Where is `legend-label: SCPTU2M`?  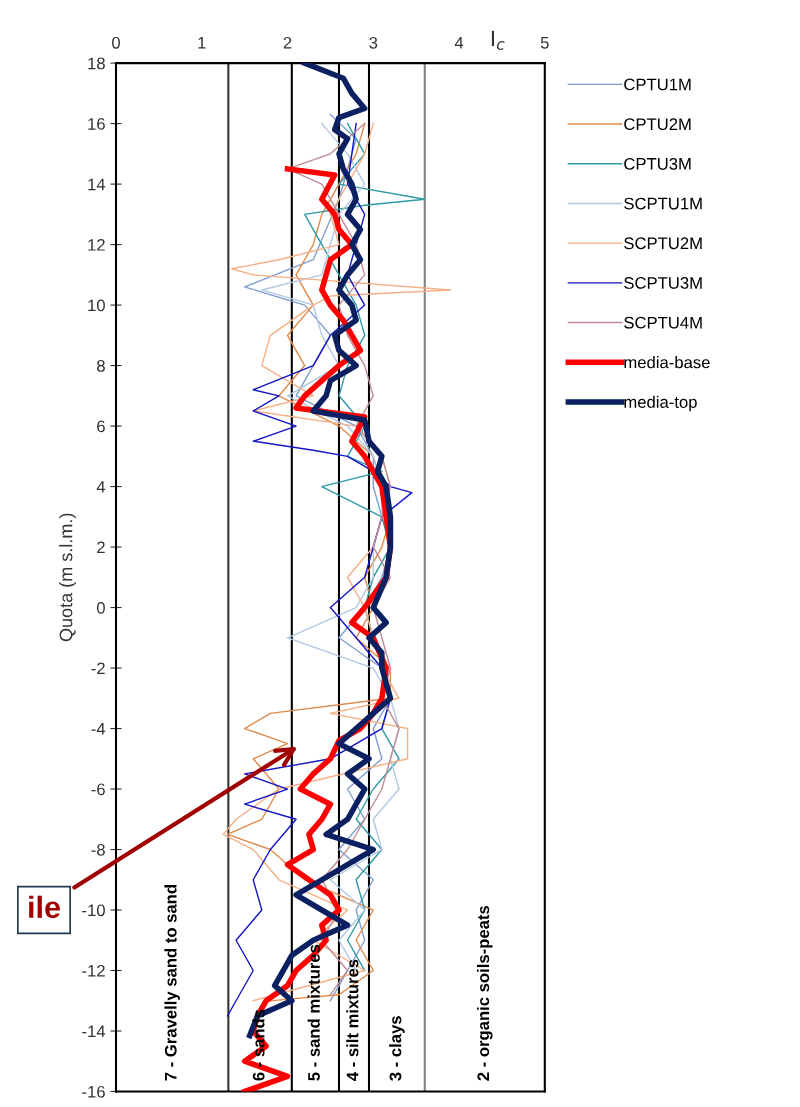 legend-label: SCPTU2M is located at coordinates (663, 243).